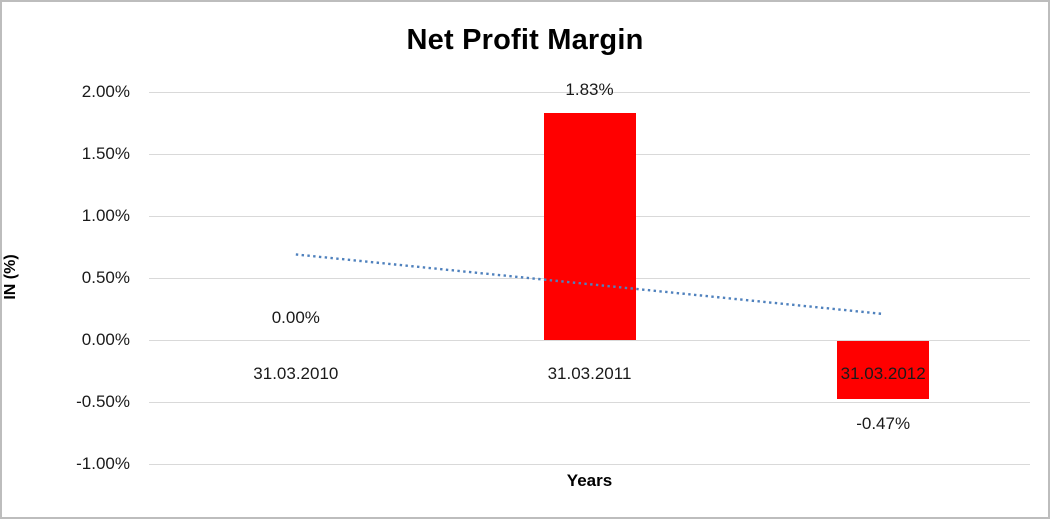  Describe the element at coordinates (105, 215) in the screenshot. I see `y-tick-label: 1.00%` at that location.